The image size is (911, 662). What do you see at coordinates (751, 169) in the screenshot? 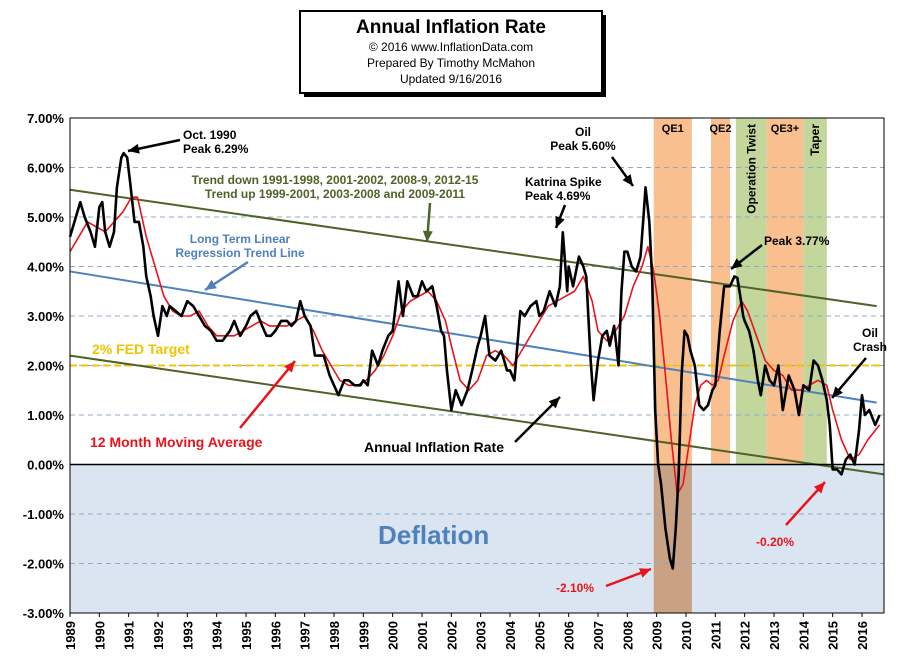
I see `band-label-operation-twist: Operation Twist` at bounding box center [751, 169].